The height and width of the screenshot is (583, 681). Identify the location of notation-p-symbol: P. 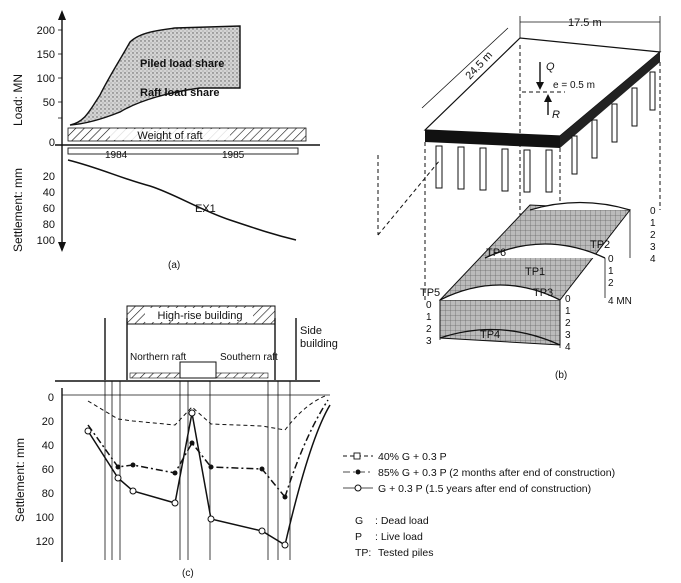
(358, 537).